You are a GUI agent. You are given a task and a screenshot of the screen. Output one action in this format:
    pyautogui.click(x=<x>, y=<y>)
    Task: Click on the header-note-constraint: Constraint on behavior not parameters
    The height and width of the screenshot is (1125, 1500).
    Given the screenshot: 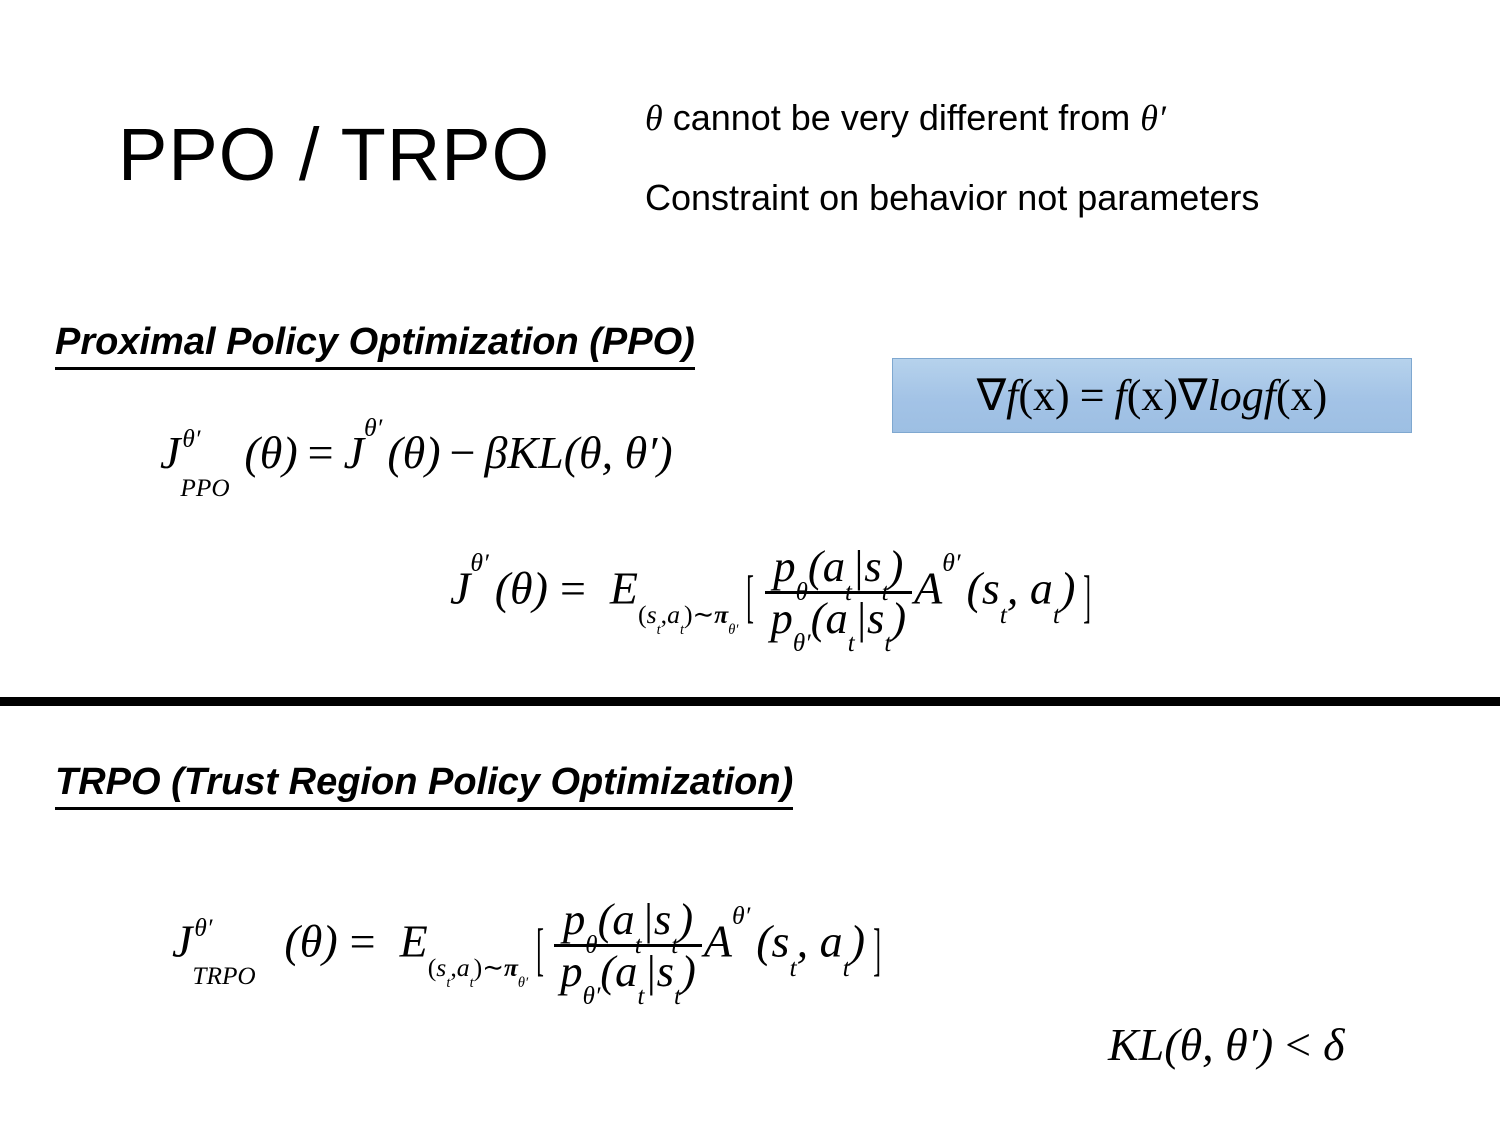 What is the action you would take?
    pyautogui.click(x=952, y=197)
    